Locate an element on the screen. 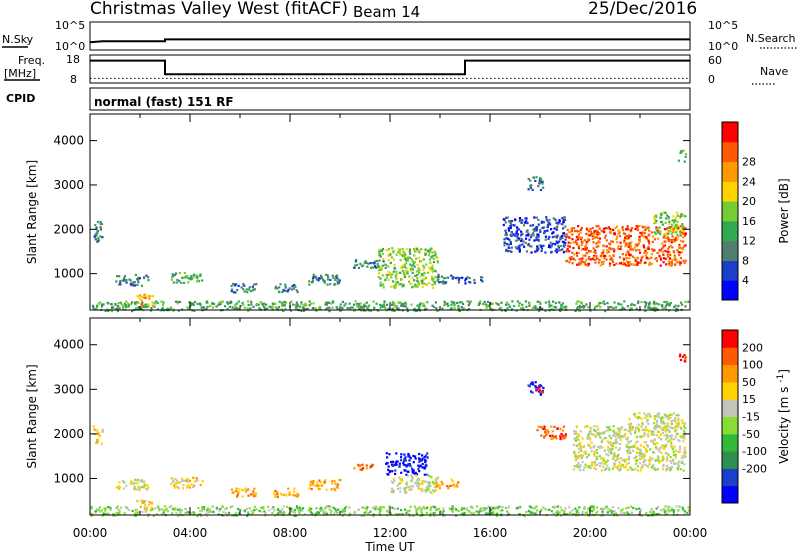 Image resolution: width=800 pixels, height=558 pixels. velocity-xtick-label: 00:00 is located at coordinates (690, 533).